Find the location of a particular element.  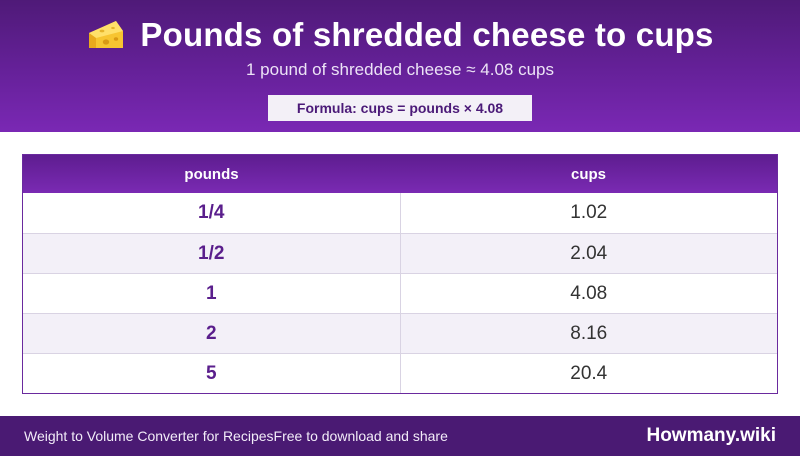

pounds-cell: 1/4 is located at coordinates (212, 213).